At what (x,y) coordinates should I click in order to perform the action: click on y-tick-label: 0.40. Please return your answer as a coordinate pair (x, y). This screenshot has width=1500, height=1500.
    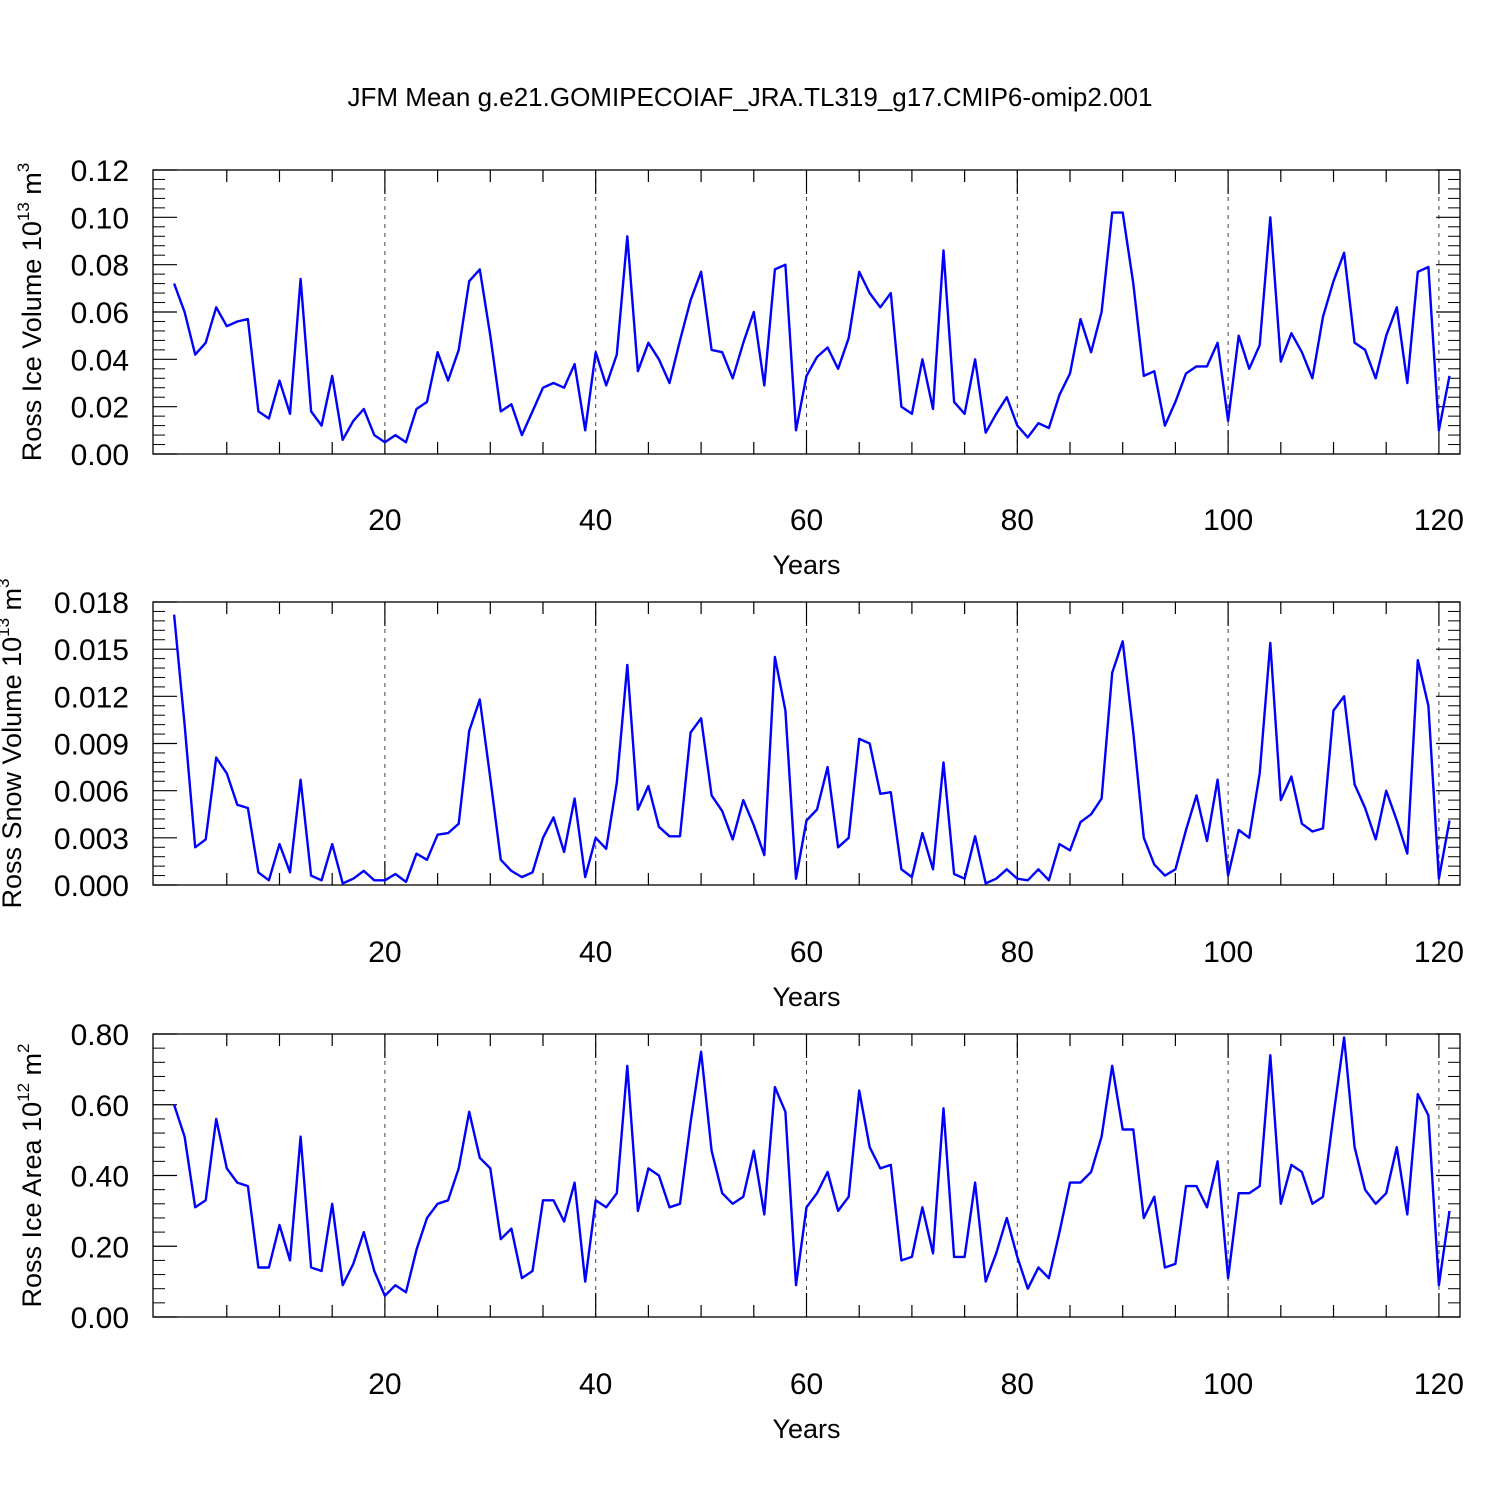
    Looking at the image, I should click on (100, 1177).